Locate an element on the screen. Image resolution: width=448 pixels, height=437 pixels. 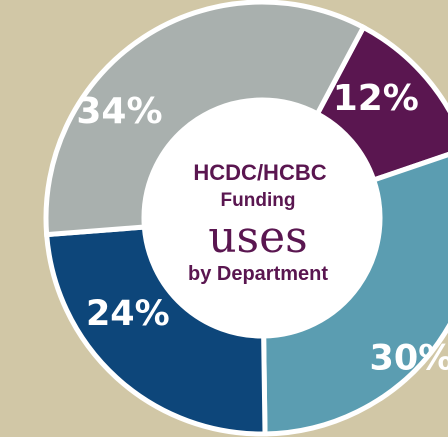
title-line-4: by Department is located at coordinates (258, 274).